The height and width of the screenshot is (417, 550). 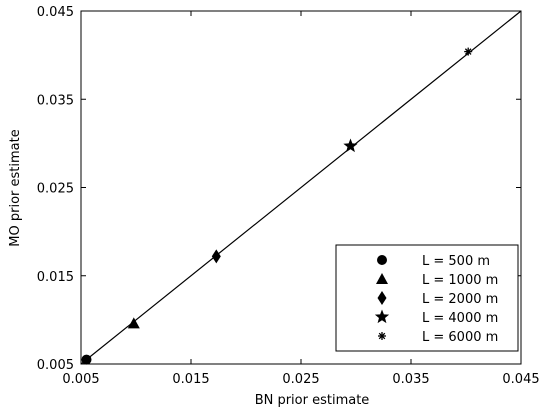 What do you see at coordinates (460, 280) in the screenshot?
I see `legend-label: L = 1000 m` at bounding box center [460, 280].